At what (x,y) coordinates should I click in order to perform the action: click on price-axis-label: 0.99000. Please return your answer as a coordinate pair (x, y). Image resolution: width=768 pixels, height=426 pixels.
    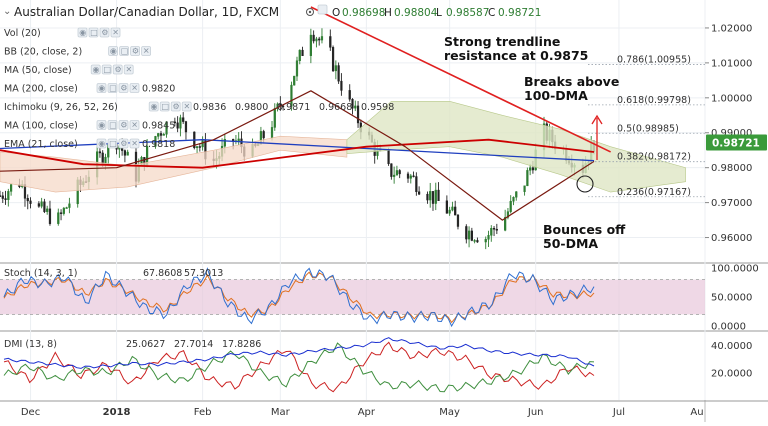
    Looking at the image, I should click on (731, 133).